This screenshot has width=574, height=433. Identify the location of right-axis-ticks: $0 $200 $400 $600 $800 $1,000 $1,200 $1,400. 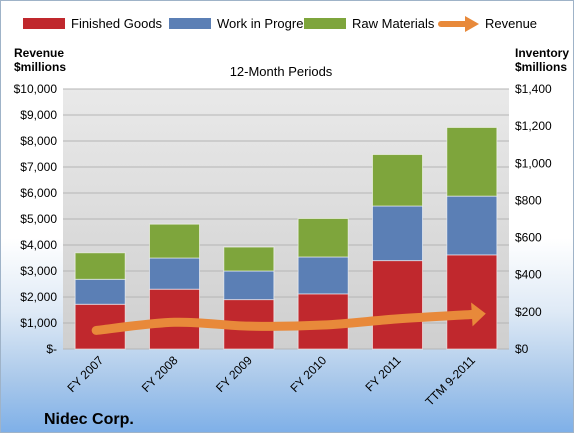
(533, 219).